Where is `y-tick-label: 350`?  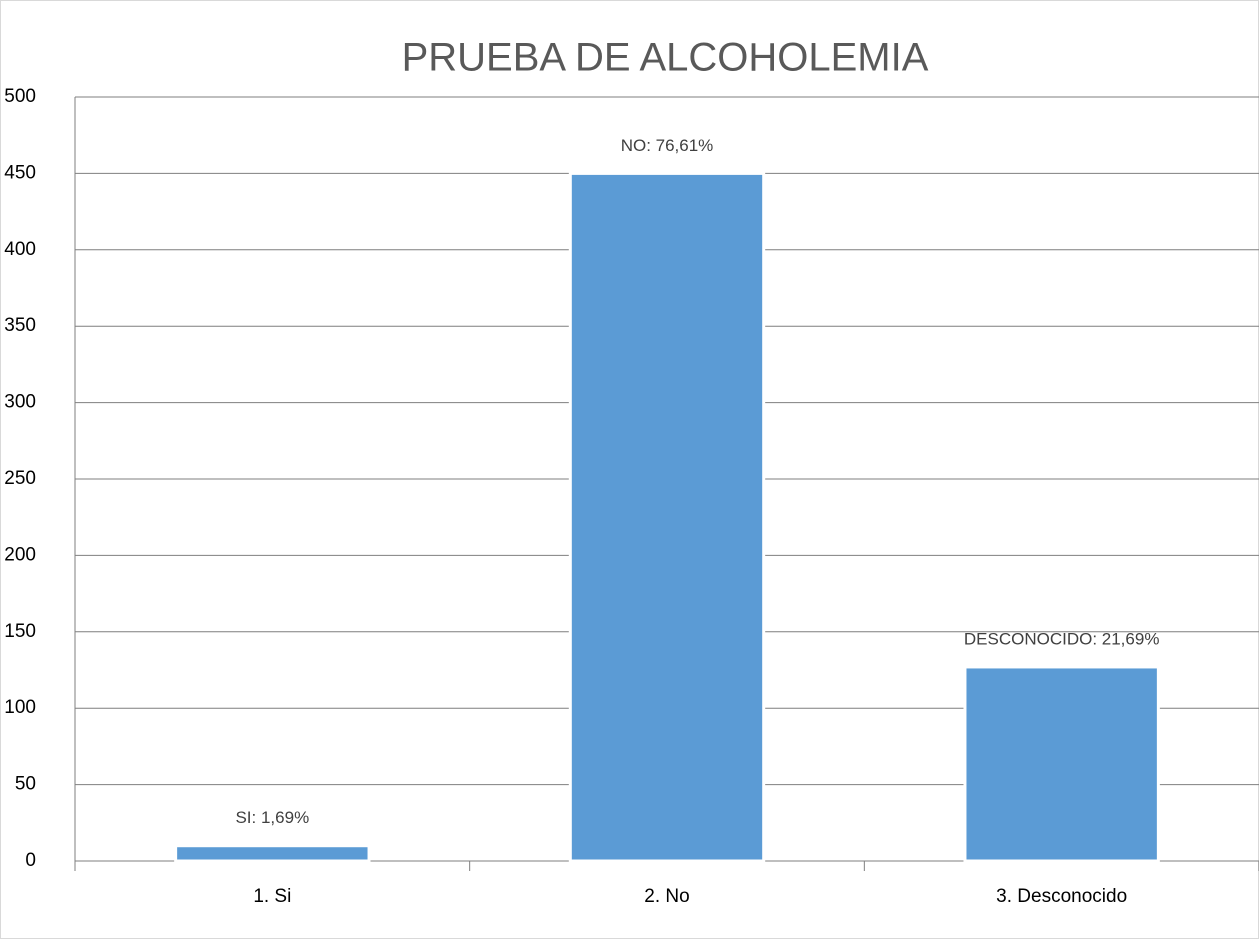 y-tick-label: 350 is located at coordinates (20, 325).